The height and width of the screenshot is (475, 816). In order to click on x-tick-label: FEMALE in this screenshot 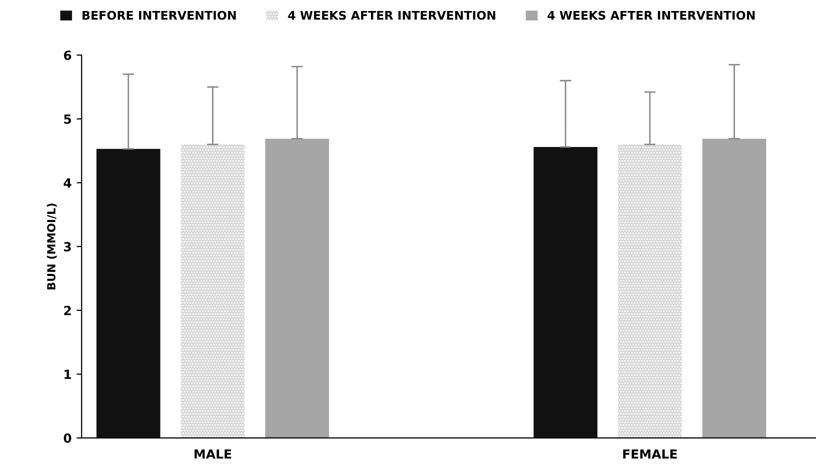, I will do `click(650, 454)`.